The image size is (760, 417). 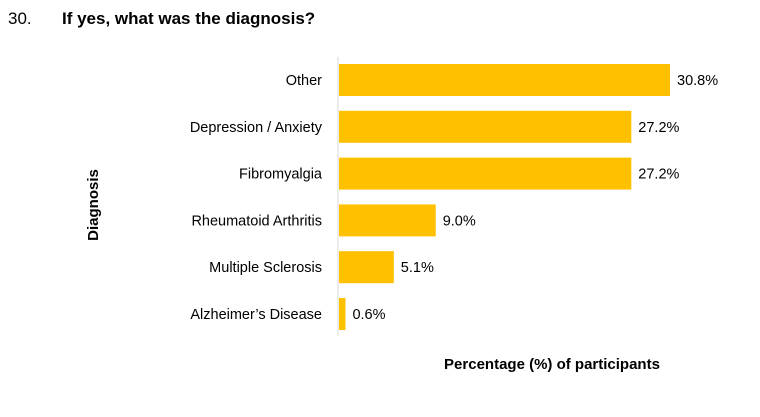 I want to click on category-tick-label: Rheumatoid Arthritis, so click(x=256, y=221).